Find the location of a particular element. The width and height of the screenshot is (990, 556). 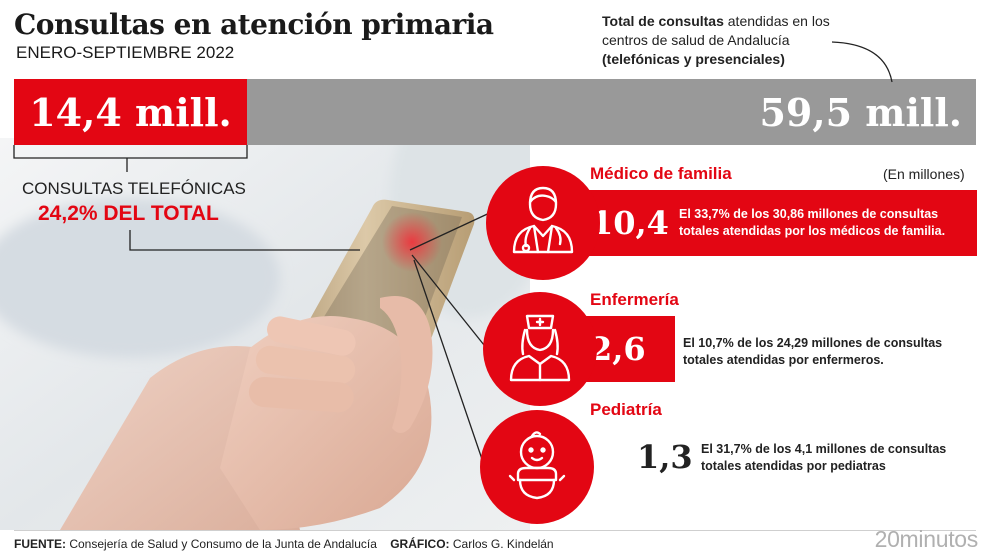

doctor-icon is located at coordinates (543, 223).